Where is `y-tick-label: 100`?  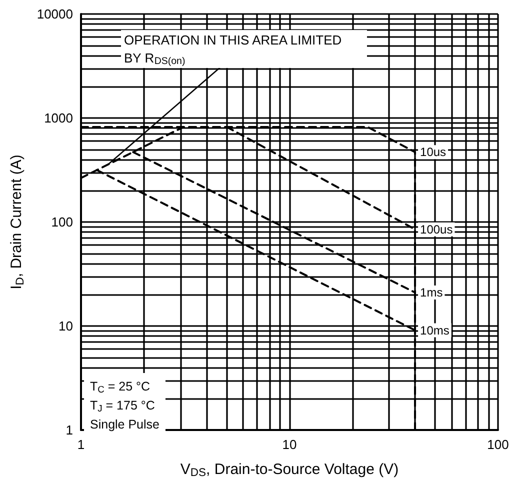
y-tick-label: 100 is located at coordinates (62, 222).